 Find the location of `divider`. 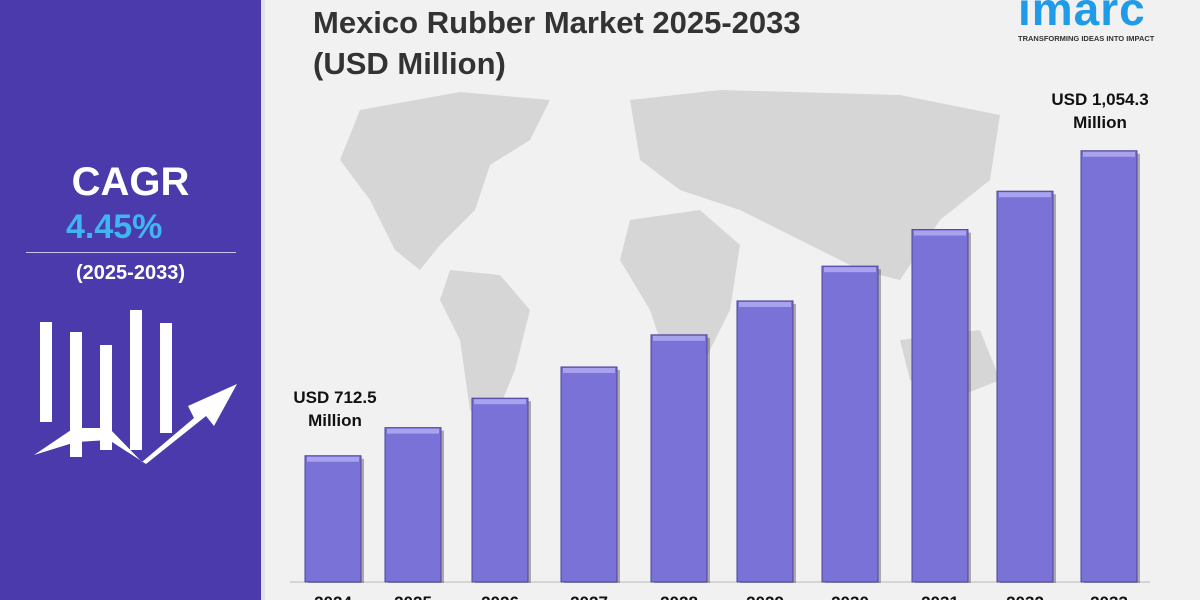

divider is located at coordinates (131, 252).